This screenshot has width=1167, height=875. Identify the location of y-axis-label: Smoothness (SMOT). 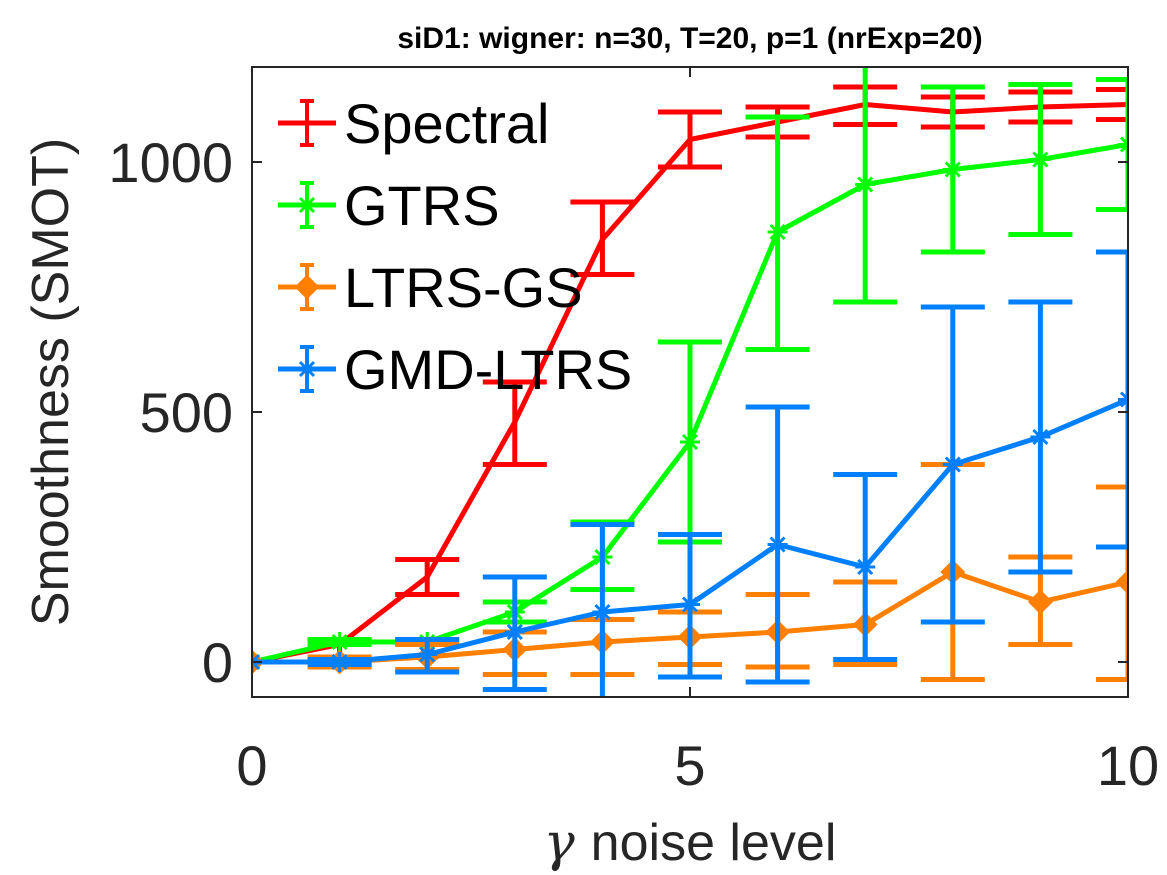
(51, 382).